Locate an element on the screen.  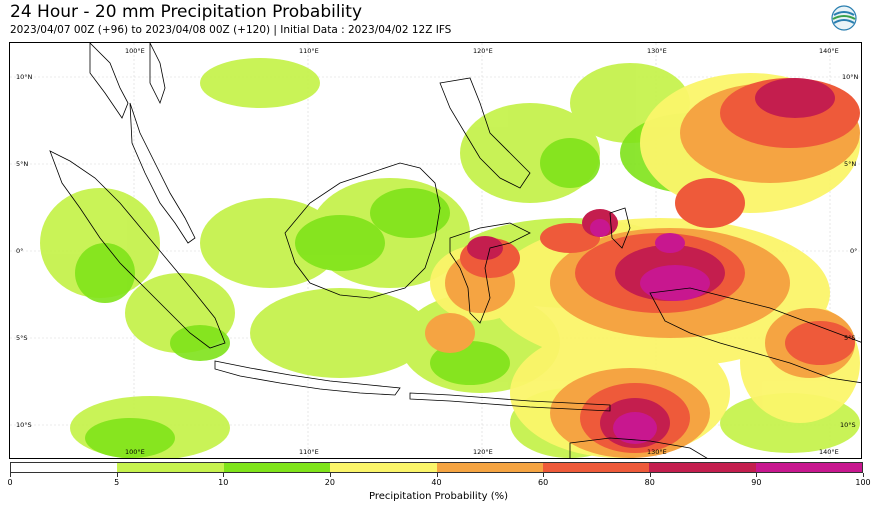
lat-label-right: 5°N is located at coordinates (850, 164).